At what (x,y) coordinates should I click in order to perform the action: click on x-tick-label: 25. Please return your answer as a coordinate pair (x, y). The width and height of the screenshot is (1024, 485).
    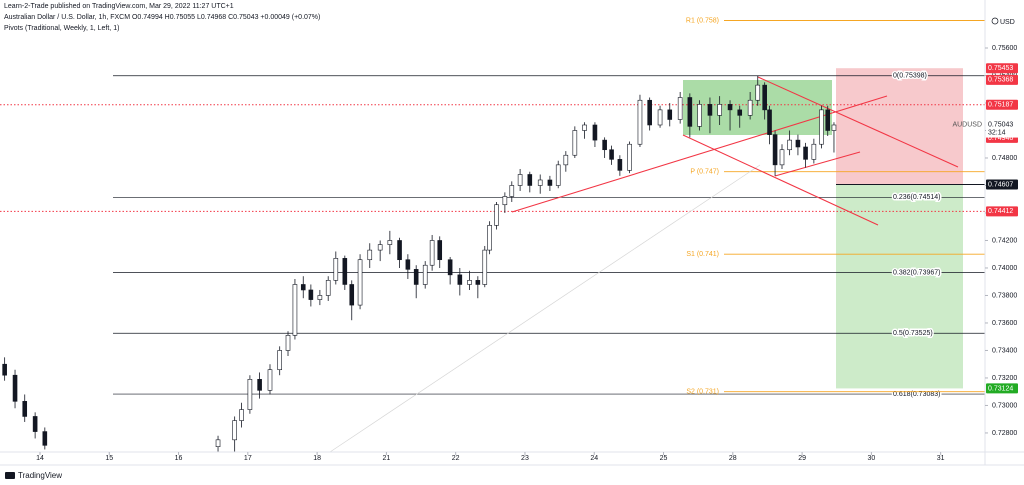
    Looking at the image, I should click on (664, 458).